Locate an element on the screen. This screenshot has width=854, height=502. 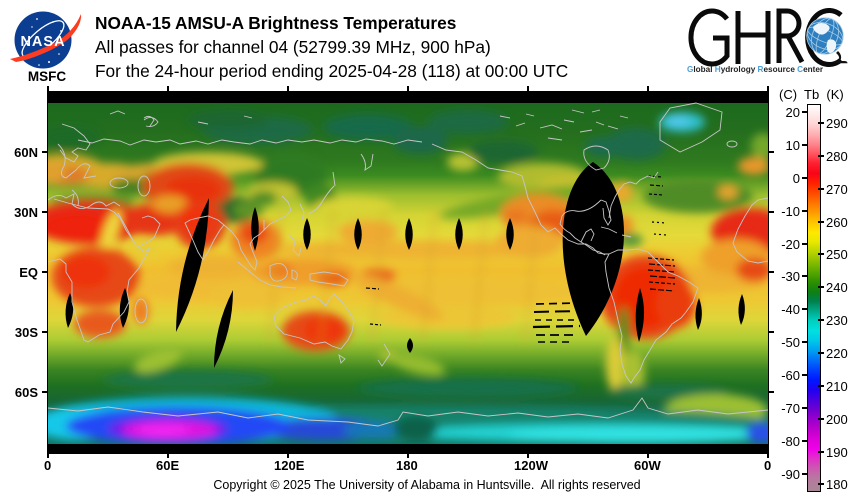
svg-text: NASA is located at coordinates (42, 42).